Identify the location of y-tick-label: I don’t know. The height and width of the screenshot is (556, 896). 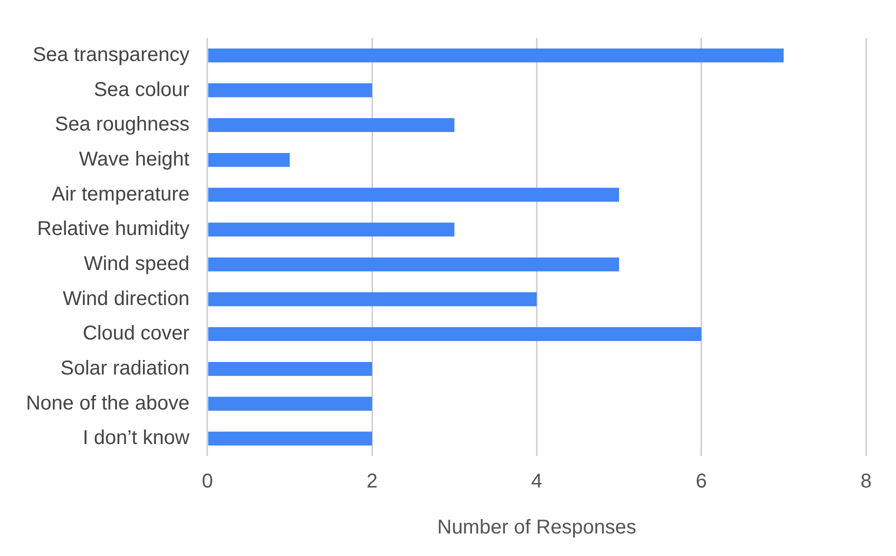
(136, 438).